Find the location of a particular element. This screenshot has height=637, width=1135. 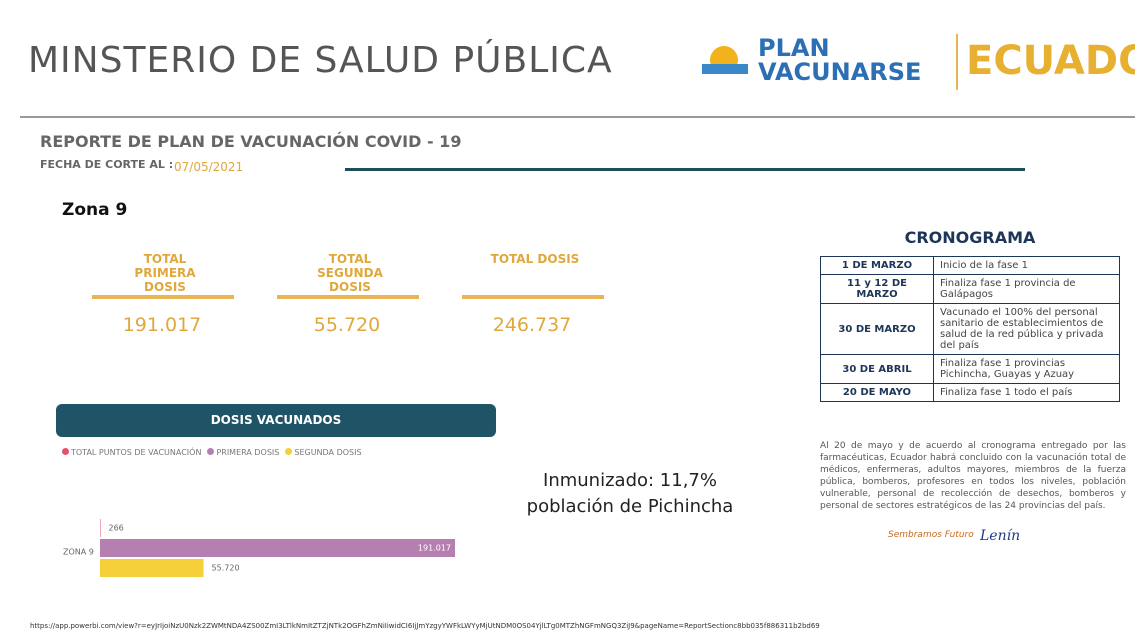

note-line2: población de Pichincha is located at coordinates (630, 506).